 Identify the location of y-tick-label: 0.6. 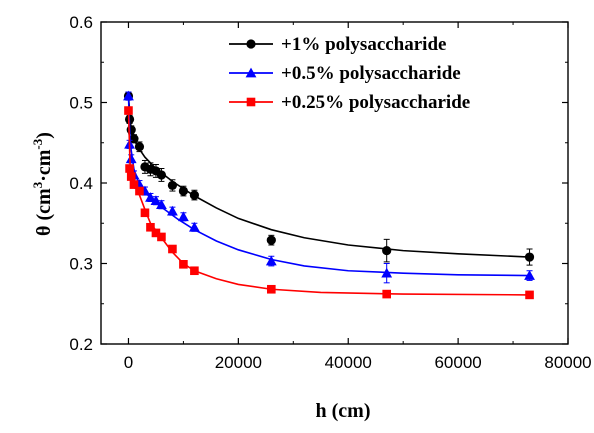
(81, 22).